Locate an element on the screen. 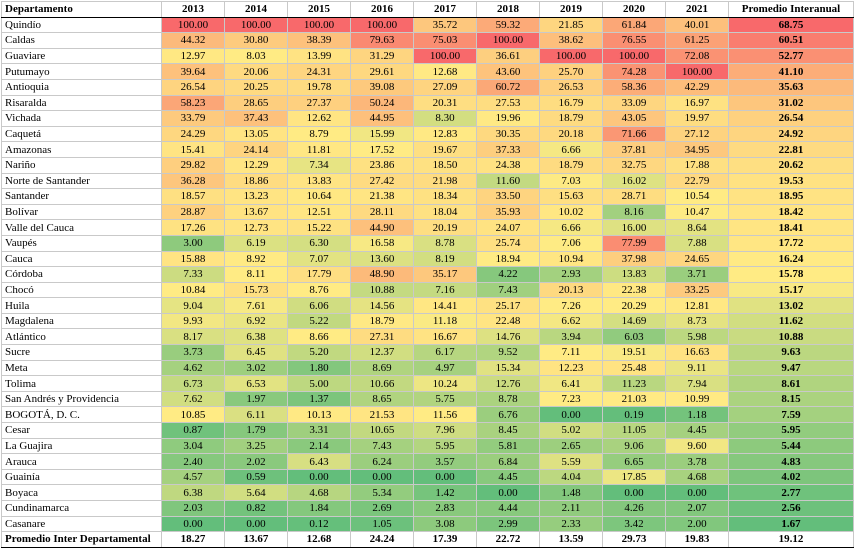 The width and height of the screenshot is (854, 556). value-cell: 19.78 is located at coordinates (319, 87).